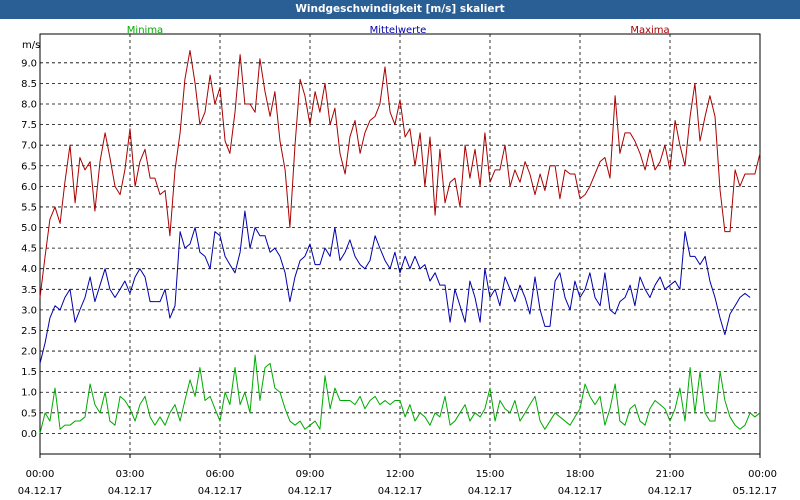 Image resolution: width=800 pixels, height=500 pixels. What do you see at coordinates (29, 187) in the screenshot?
I see `y-tick-label: 6.0` at bounding box center [29, 187].